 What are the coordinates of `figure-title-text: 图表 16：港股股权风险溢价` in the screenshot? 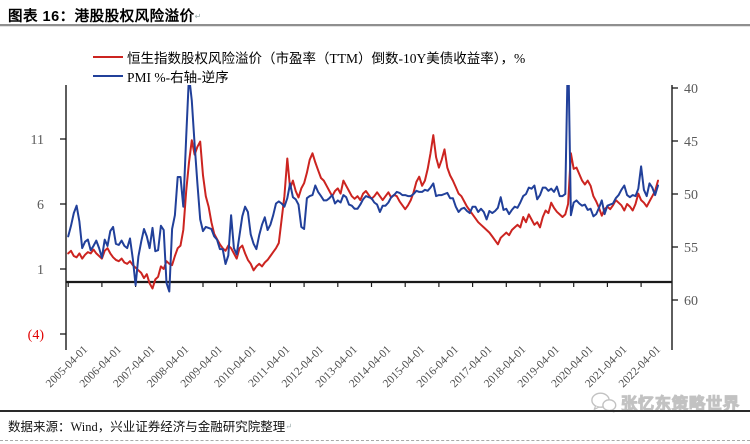 It's located at (101, 17).